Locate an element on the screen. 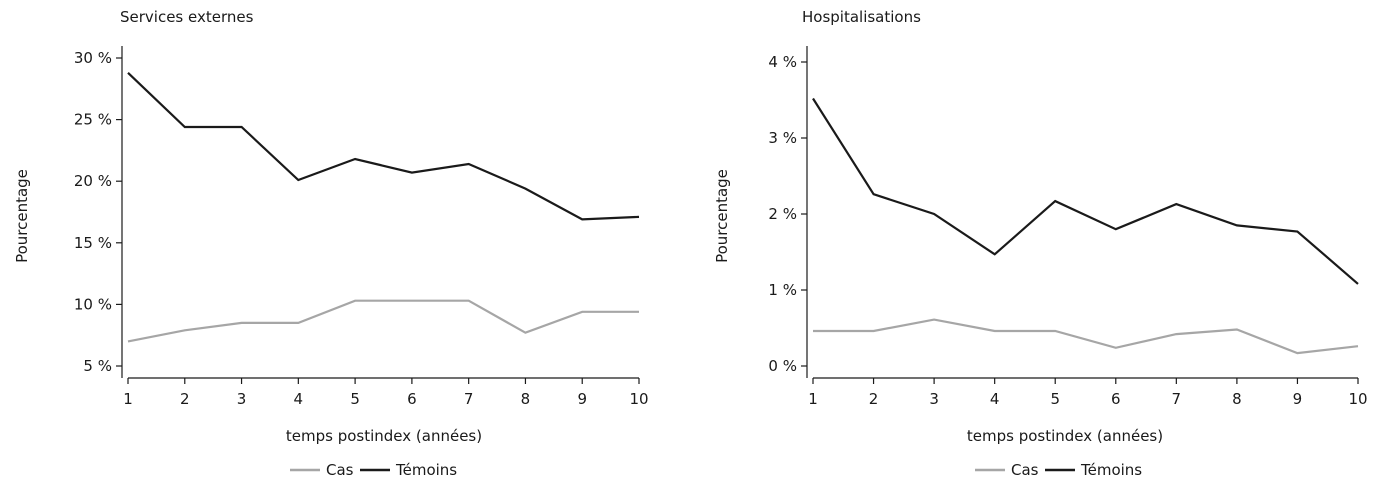 Image resolution: width=1380 pixels, height=488 pixels. chart-title: Services externes is located at coordinates (187, 17).